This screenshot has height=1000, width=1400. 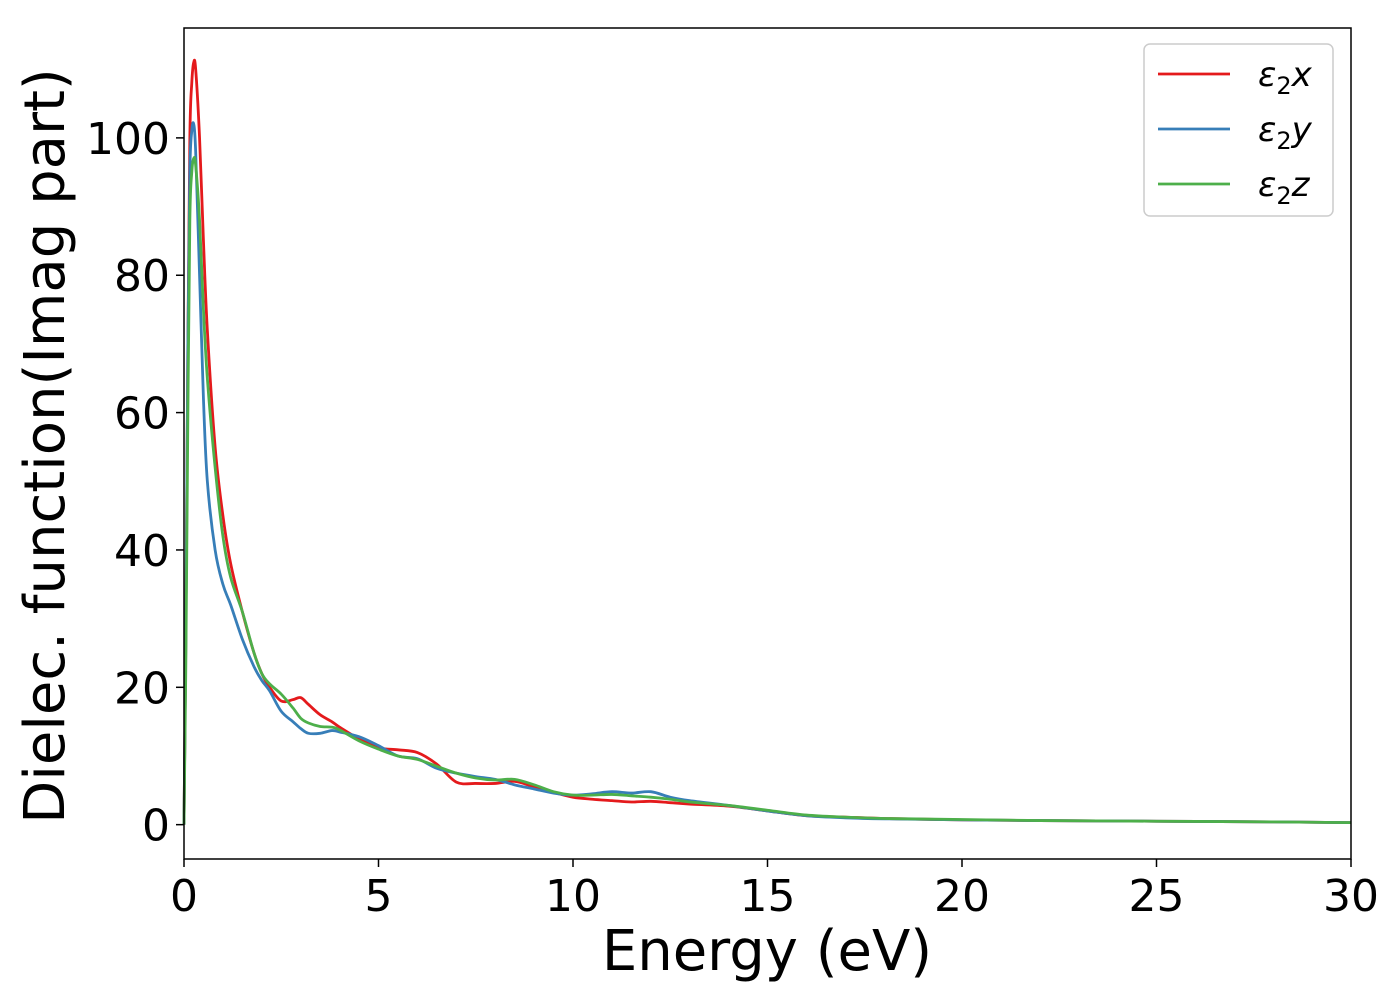 I want to click on y-tick-label: 20, so click(x=142, y=688).